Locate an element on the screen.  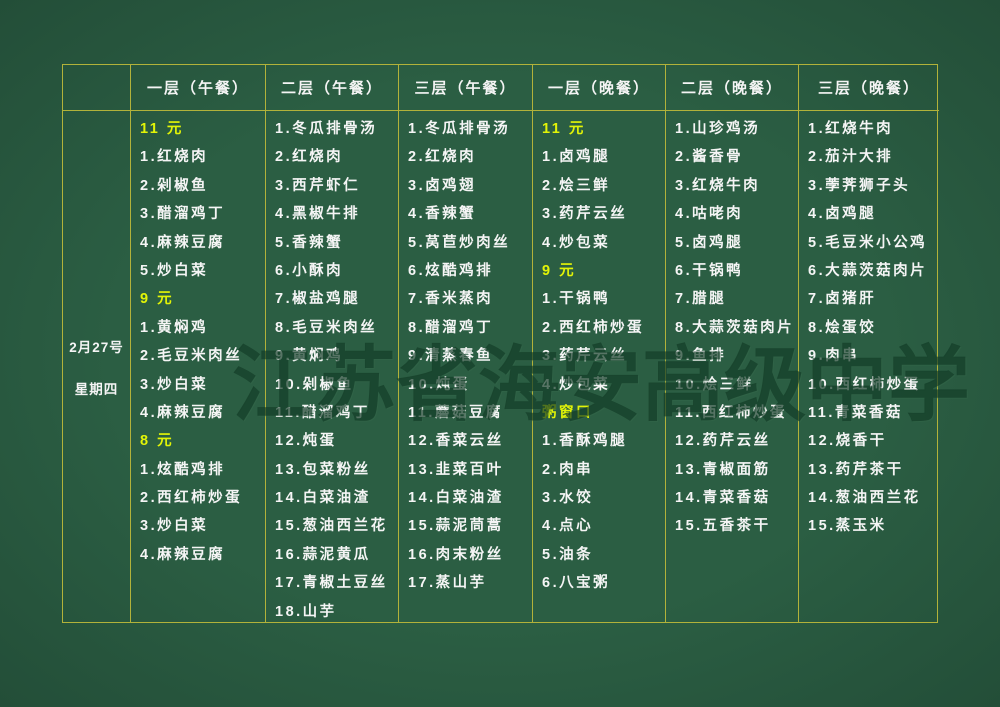
column-header: 三层（午餐） is located at coordinates (466, 88).